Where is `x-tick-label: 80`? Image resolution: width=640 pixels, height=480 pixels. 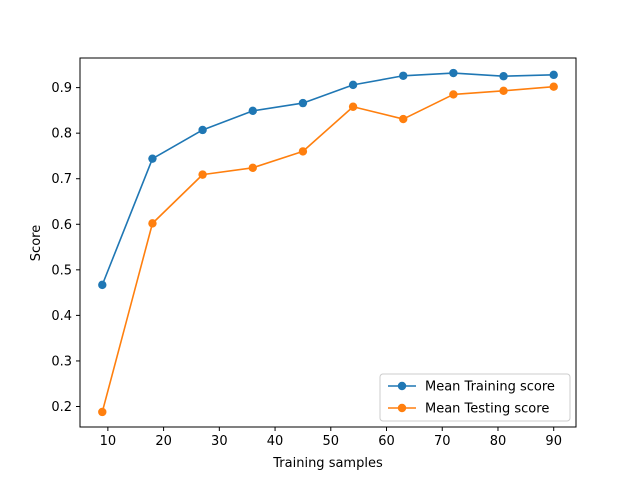
x-tick-label: 80 is located at coordinates (498, 441).